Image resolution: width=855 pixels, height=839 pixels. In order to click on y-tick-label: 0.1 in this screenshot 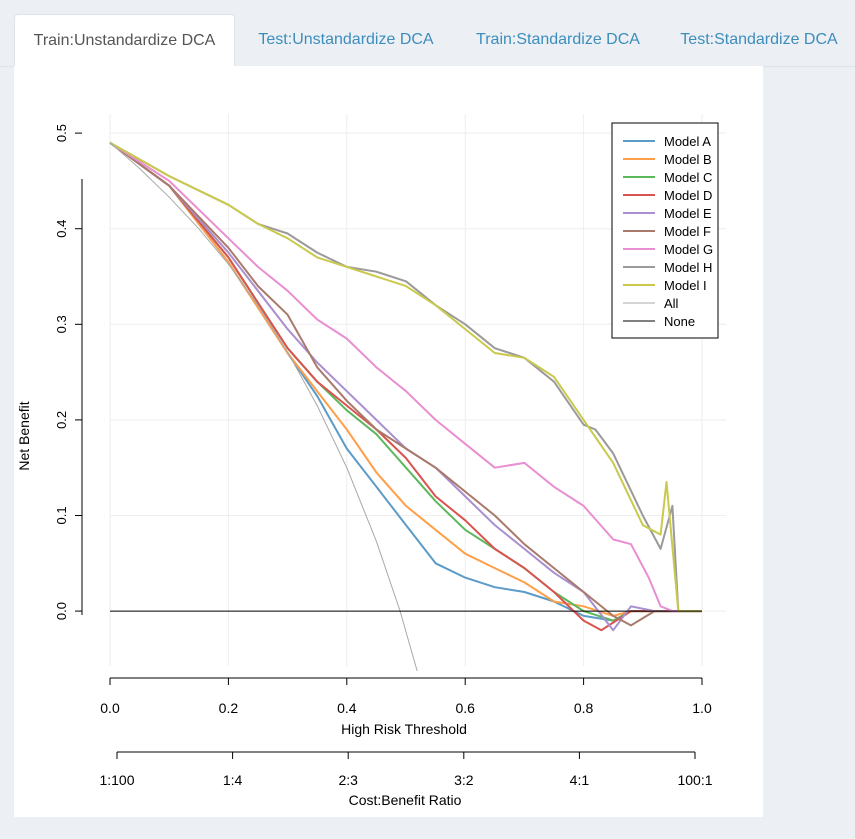, I will do `click(61, 515)`.